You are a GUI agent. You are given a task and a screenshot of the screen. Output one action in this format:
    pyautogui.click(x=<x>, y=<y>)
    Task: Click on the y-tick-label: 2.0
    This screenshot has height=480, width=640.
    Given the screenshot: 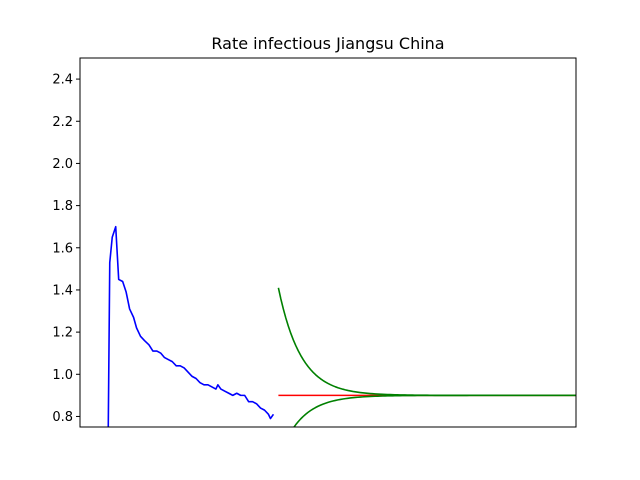 What is the action you would take?
    pyautogui.click(x=62, y=164)
    